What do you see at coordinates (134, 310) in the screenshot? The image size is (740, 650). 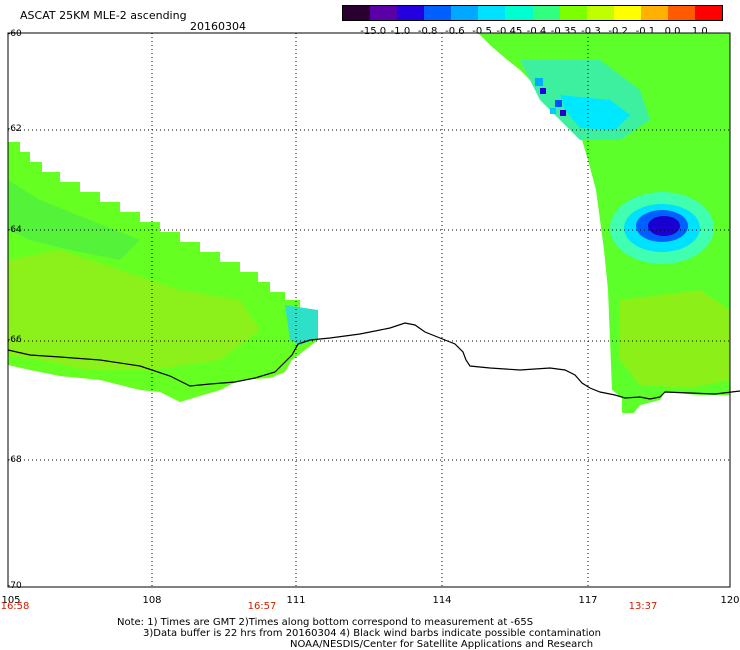 I see `left-swath-shade` at bounding box center [134, 310].